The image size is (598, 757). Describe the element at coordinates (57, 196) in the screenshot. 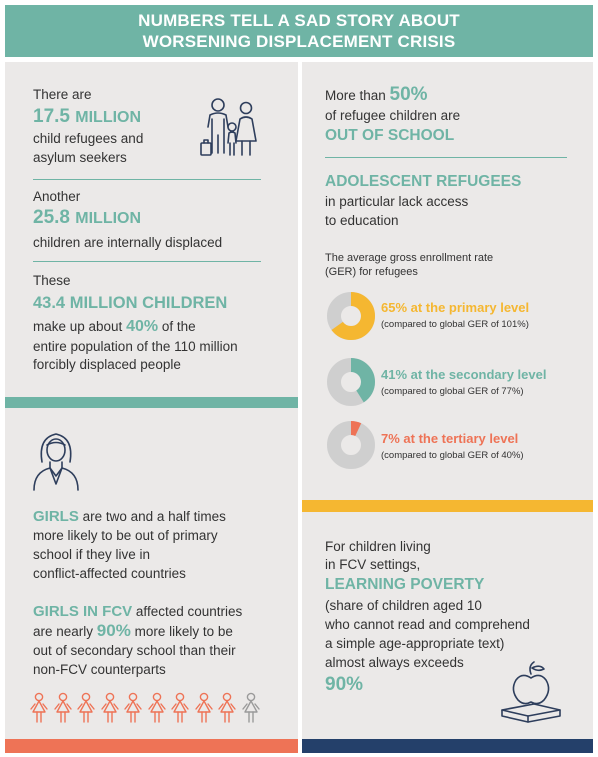

I see `internal-intro: Another` at that location.